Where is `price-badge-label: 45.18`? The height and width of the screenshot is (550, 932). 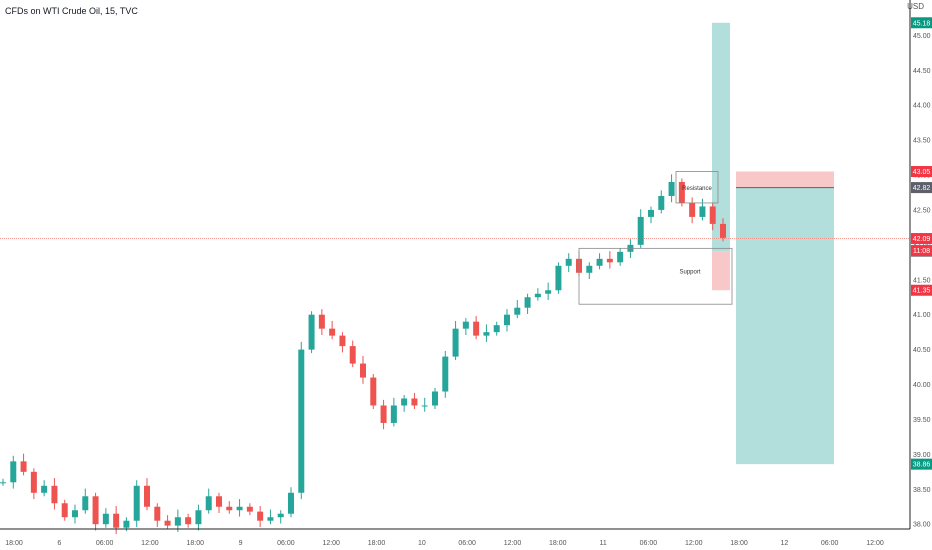 price-badge-label: 45.18 is located at coordinates (922, 23).